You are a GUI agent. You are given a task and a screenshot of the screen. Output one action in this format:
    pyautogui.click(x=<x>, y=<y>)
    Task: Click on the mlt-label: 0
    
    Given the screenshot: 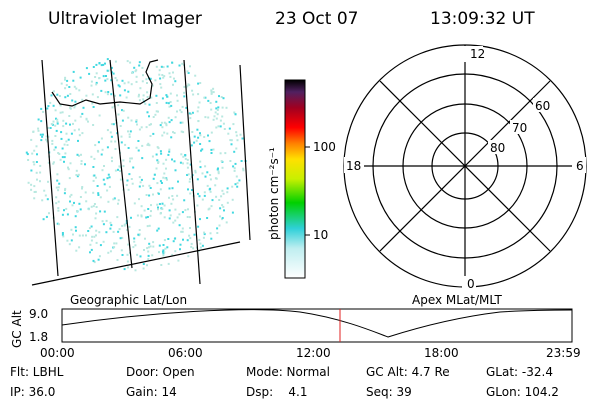 What is the action you would take?
    pyautogui.click(x=471, y=284)
    